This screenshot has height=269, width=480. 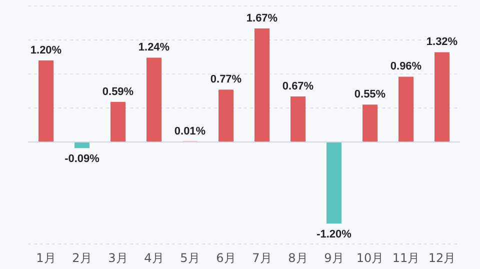 I want to click on data-label: 0.96%, so click(x=406, y=66).